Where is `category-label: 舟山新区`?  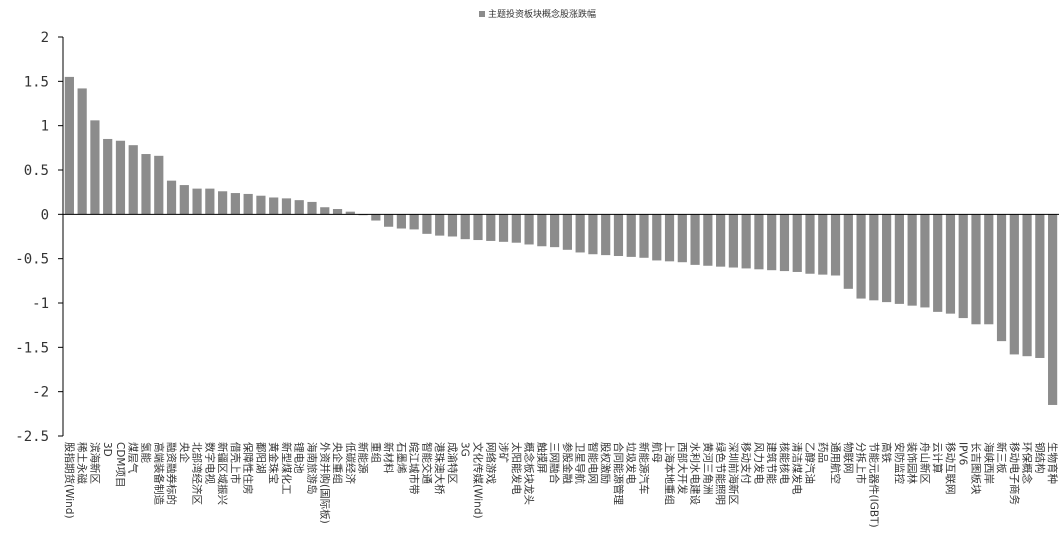
category-label: 舟山新区 is located at coordinates (924, 463).